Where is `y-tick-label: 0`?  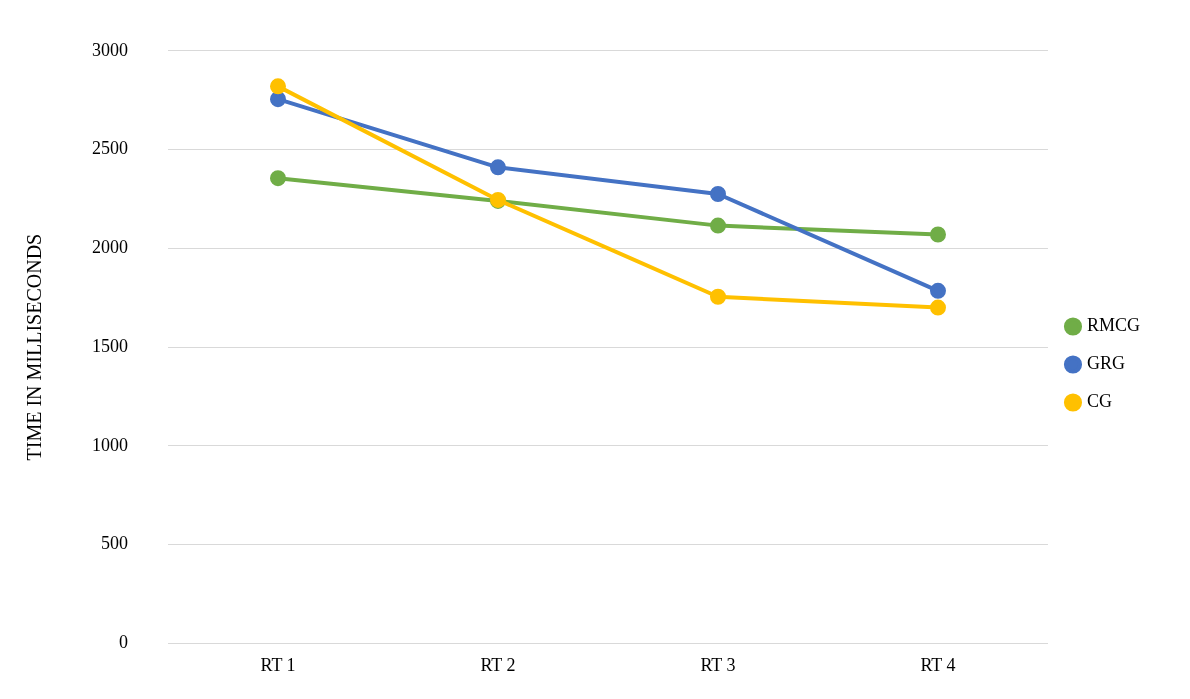
y-tick-label: 0 is located at coordinates (123, 642).